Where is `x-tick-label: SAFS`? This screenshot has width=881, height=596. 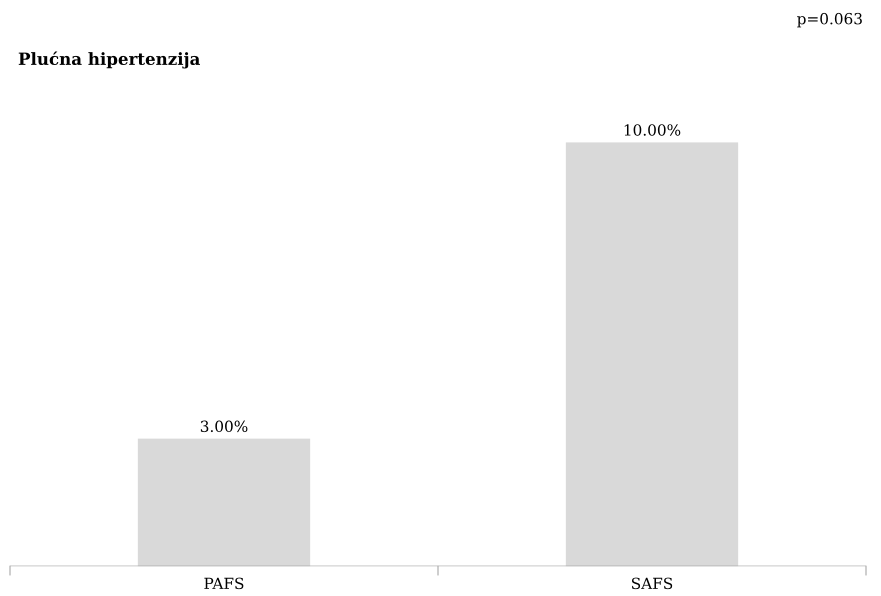
x-tick-label: SAFS is located at coordinates (652, 584).